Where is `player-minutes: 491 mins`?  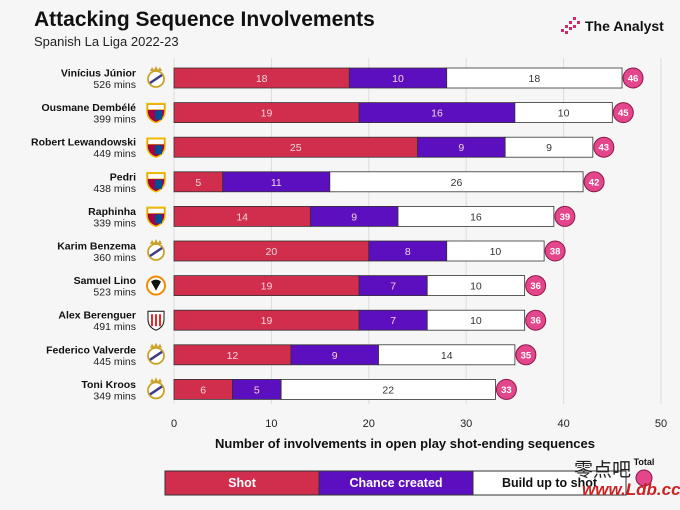 player-minutes: 491 mins is located at coordinates (114, 327).